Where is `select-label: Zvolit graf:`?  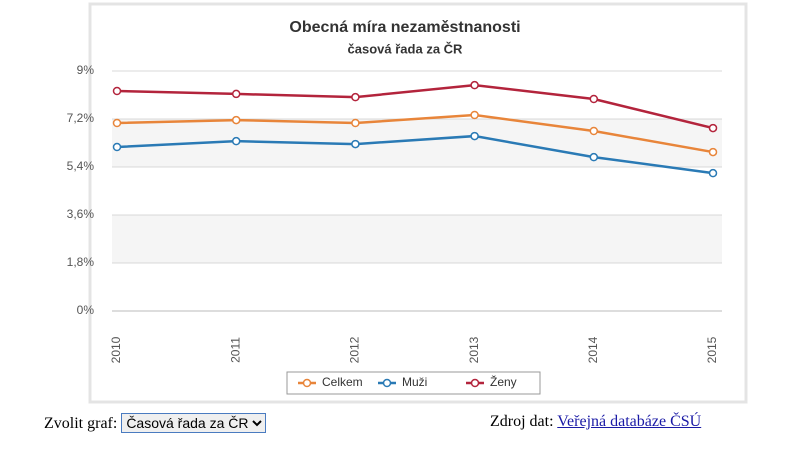 select-label: Zvolit graf: is located at coordinates (81, 423).